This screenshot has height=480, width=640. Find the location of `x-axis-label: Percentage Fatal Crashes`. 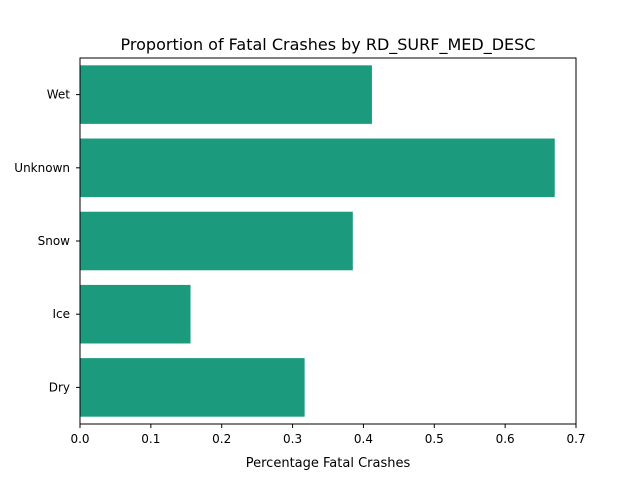

x-axis-label: Percentage Fatal Crashes is located at coordinates (328, 463).